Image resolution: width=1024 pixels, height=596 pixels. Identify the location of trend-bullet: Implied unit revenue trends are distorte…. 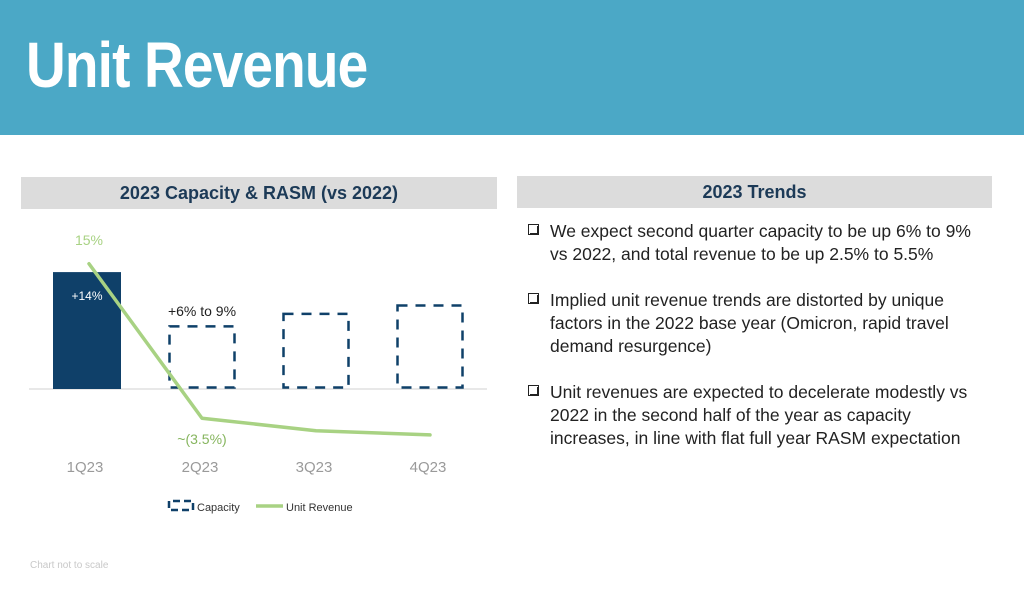
(758, 323).